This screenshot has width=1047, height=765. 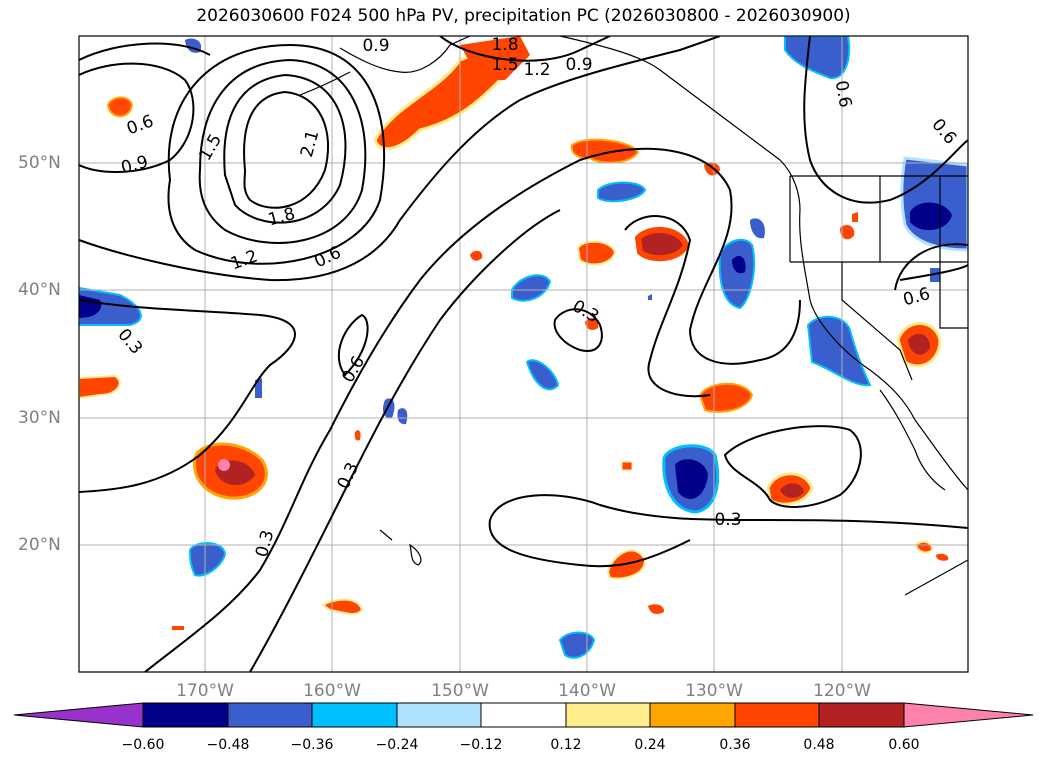 What do you see at coordinates (842, 691) in the screenshot?
I see `lon-label: 120°W` at bounding box center [842, 691].